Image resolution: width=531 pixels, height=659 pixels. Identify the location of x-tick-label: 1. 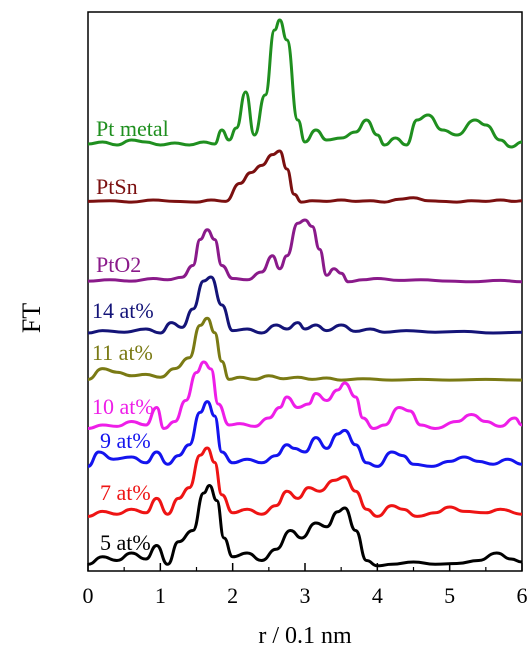
(160, 595).